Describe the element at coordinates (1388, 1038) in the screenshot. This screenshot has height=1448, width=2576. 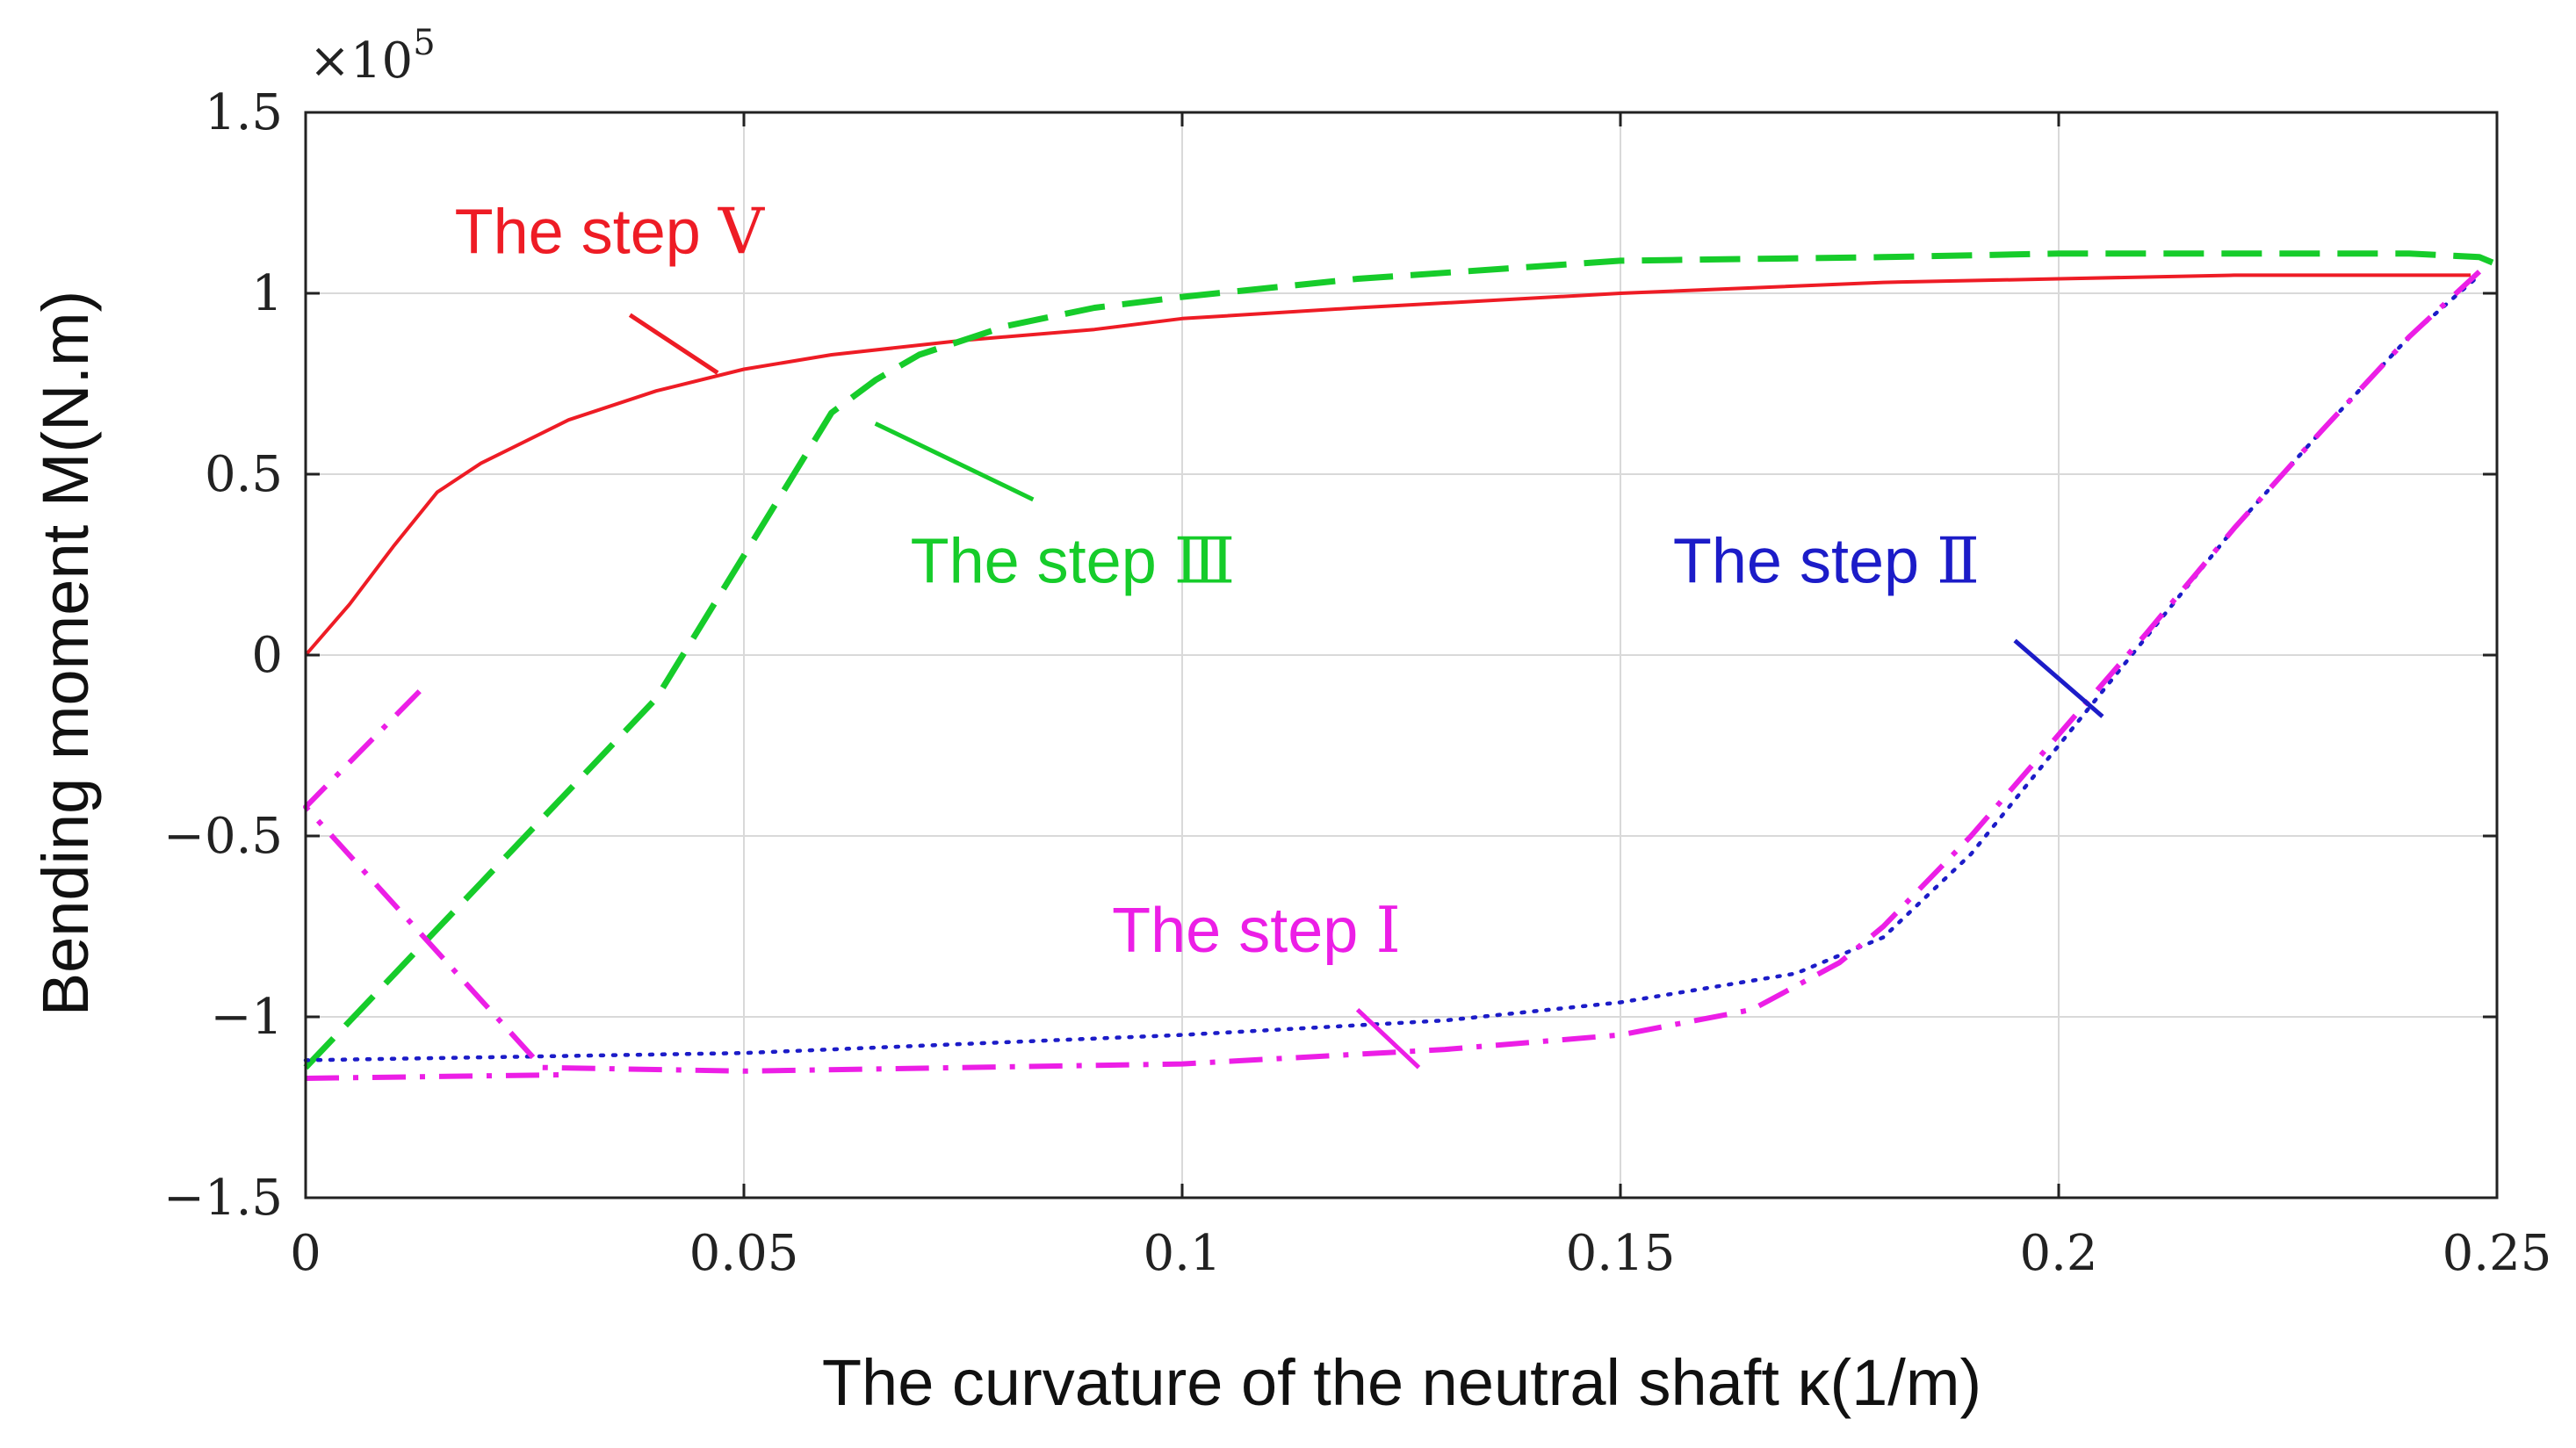
I see `annotation-step1-pointer` at that location.